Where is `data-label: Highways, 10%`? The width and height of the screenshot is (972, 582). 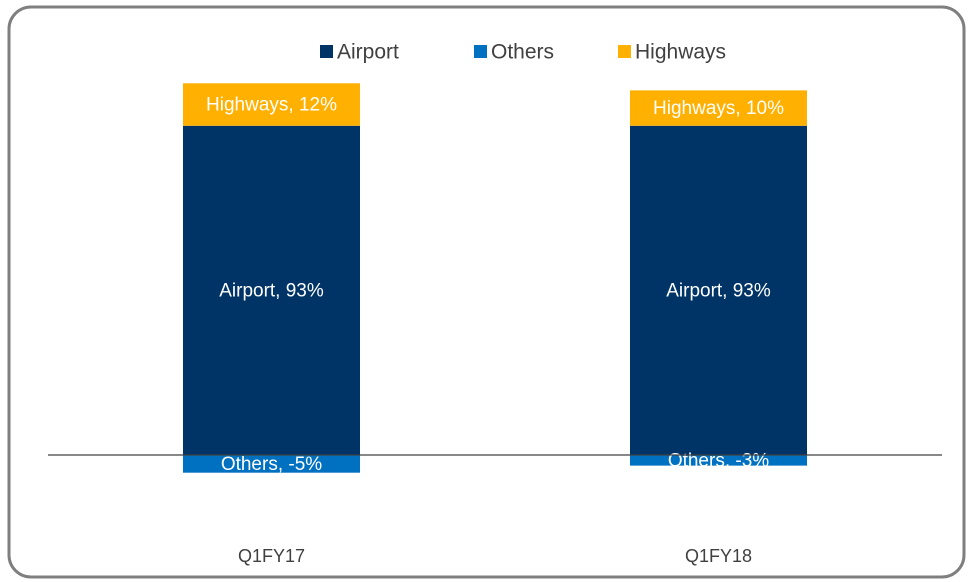
data-label: Highways, 10% is located at coordinates (718, 108).